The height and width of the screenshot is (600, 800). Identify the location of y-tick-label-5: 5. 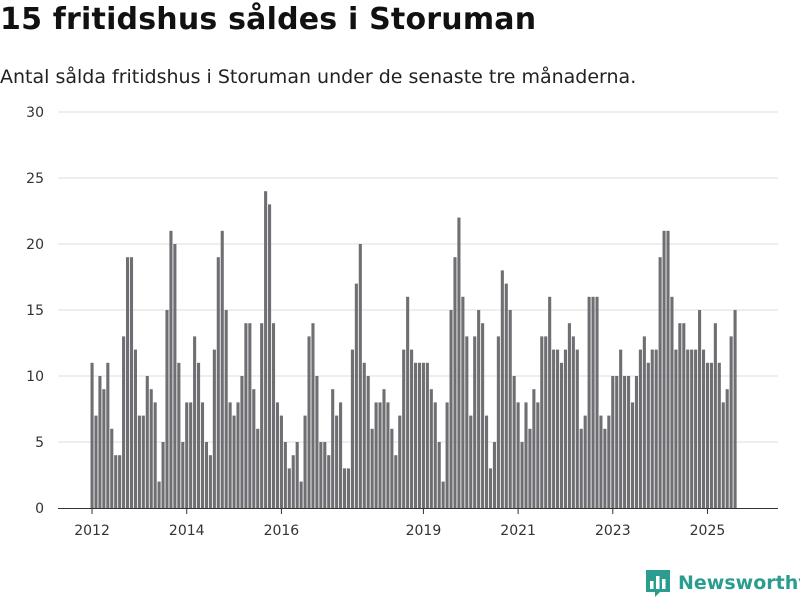
(39, 443).